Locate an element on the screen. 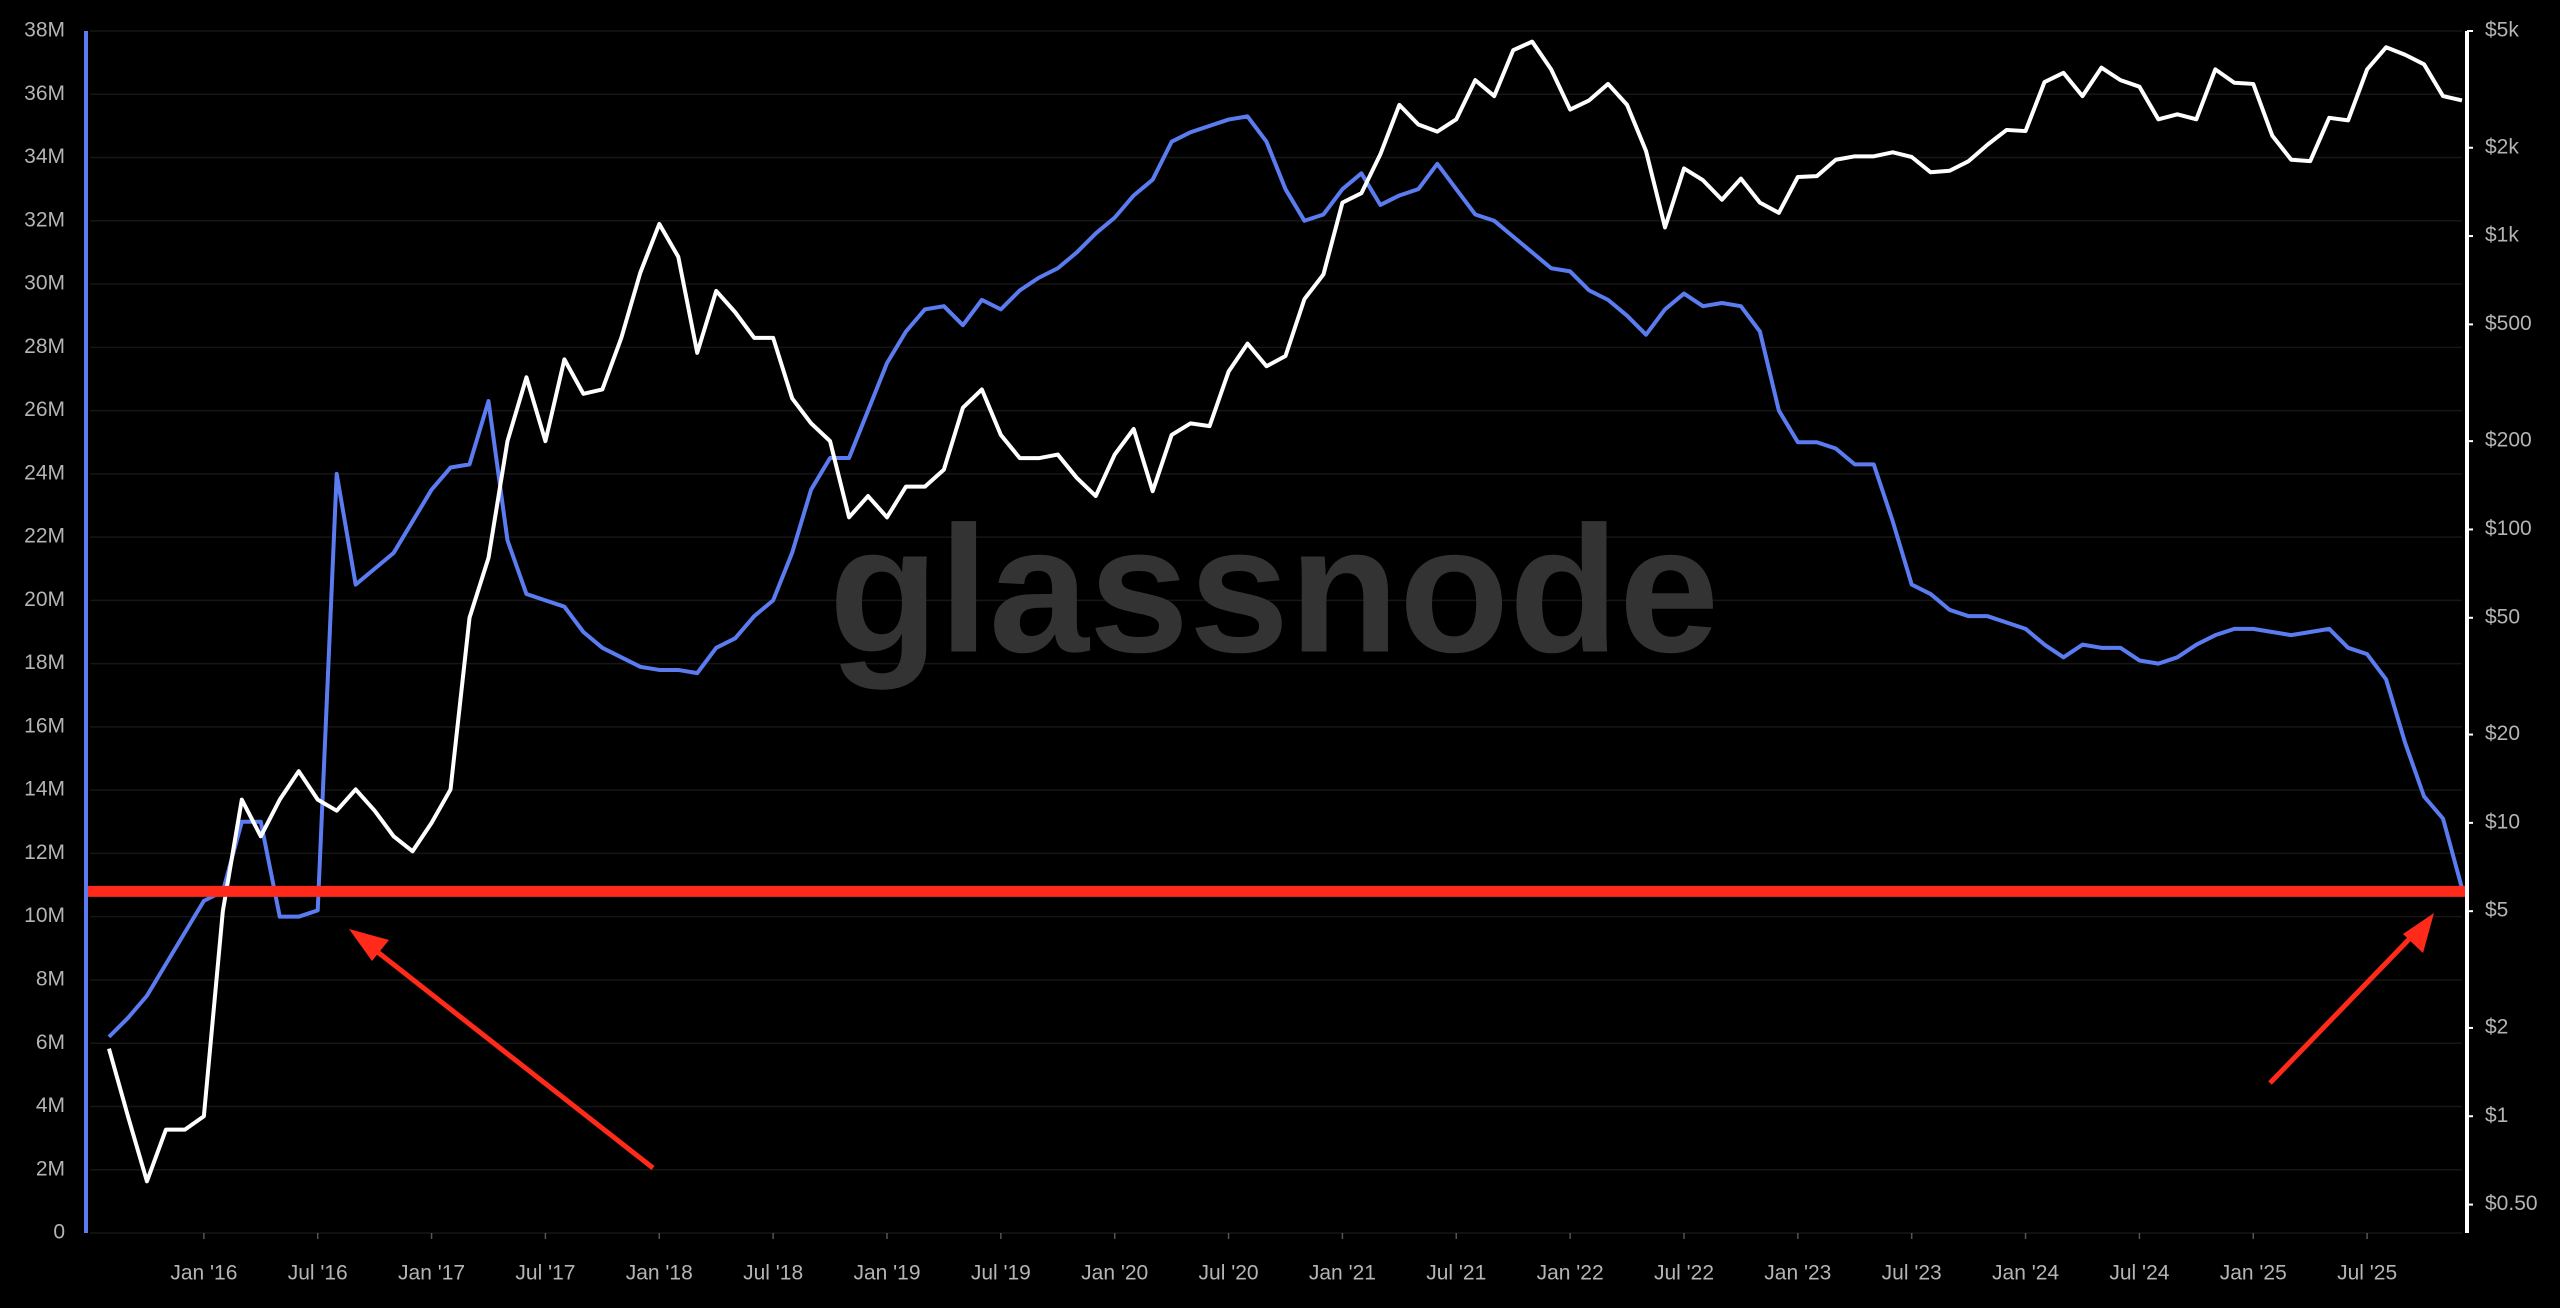  y-tick-label: 10M is located at coordinates (44, 915).